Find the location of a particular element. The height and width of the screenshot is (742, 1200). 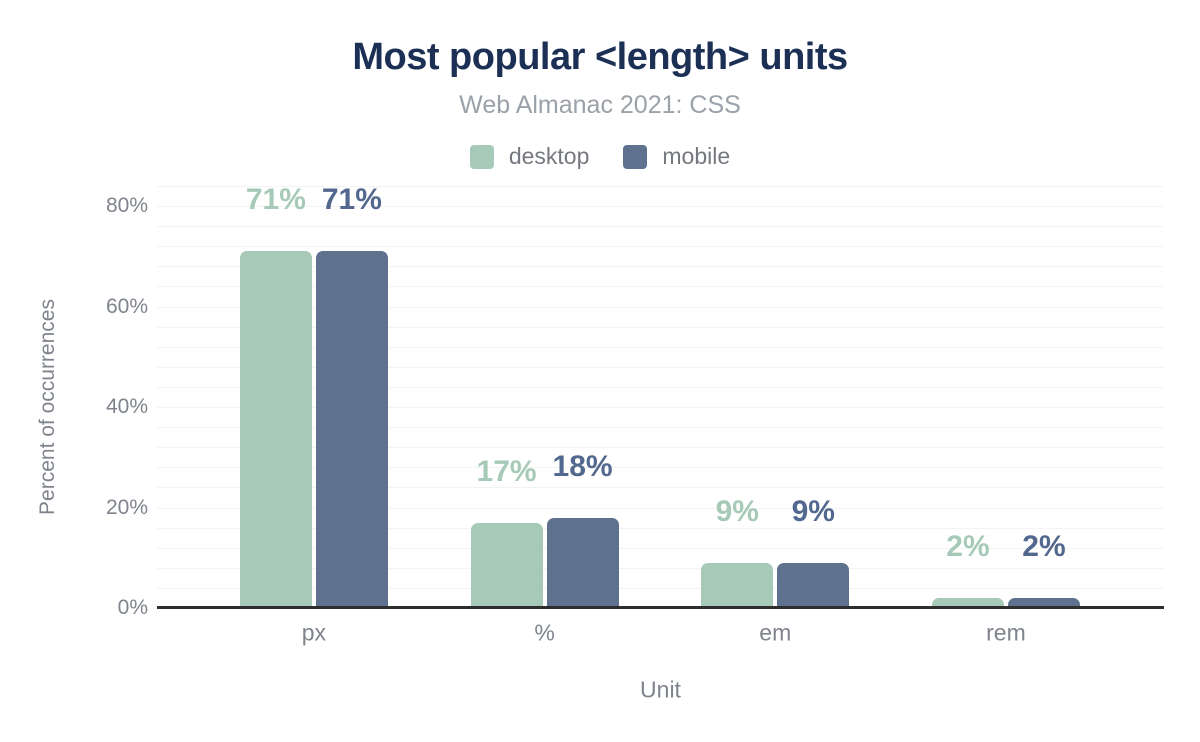

bar-desktop-px is located at coordinates (275, 429).